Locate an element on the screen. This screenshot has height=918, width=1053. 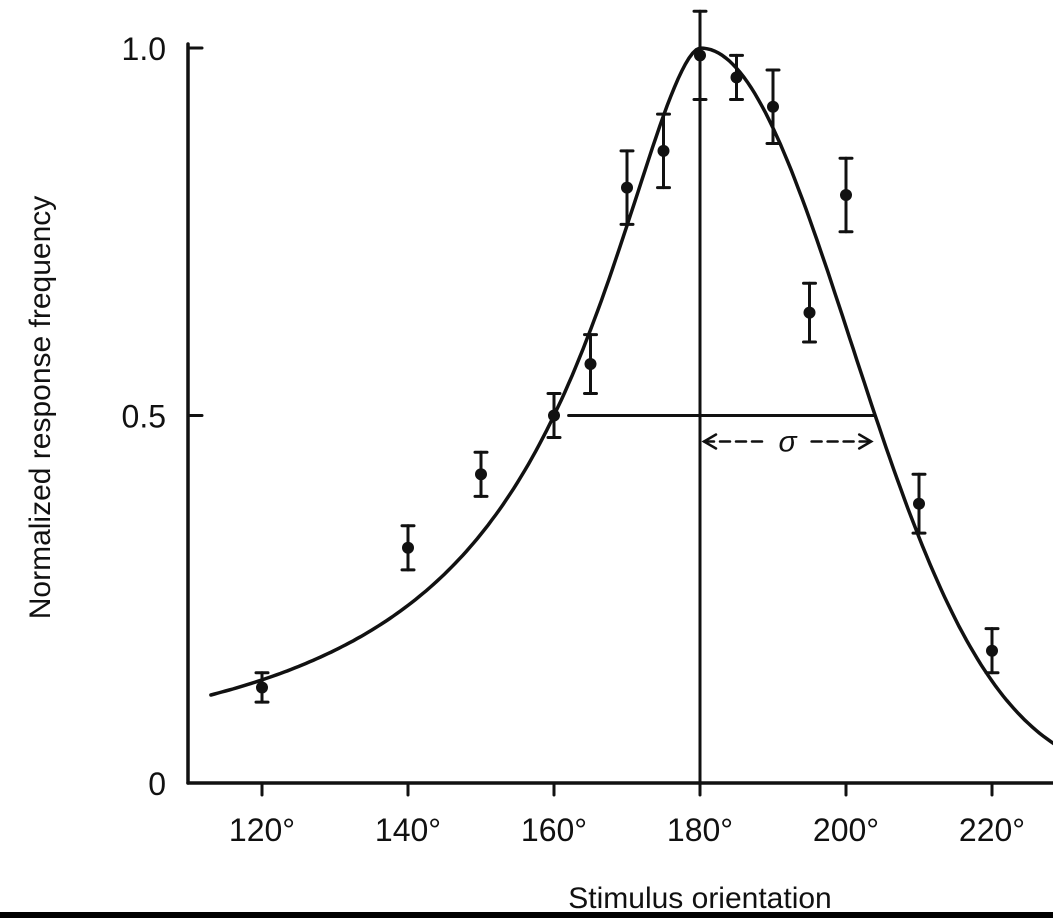
x-tick-label: 120° is located at coordinates (262, 830).